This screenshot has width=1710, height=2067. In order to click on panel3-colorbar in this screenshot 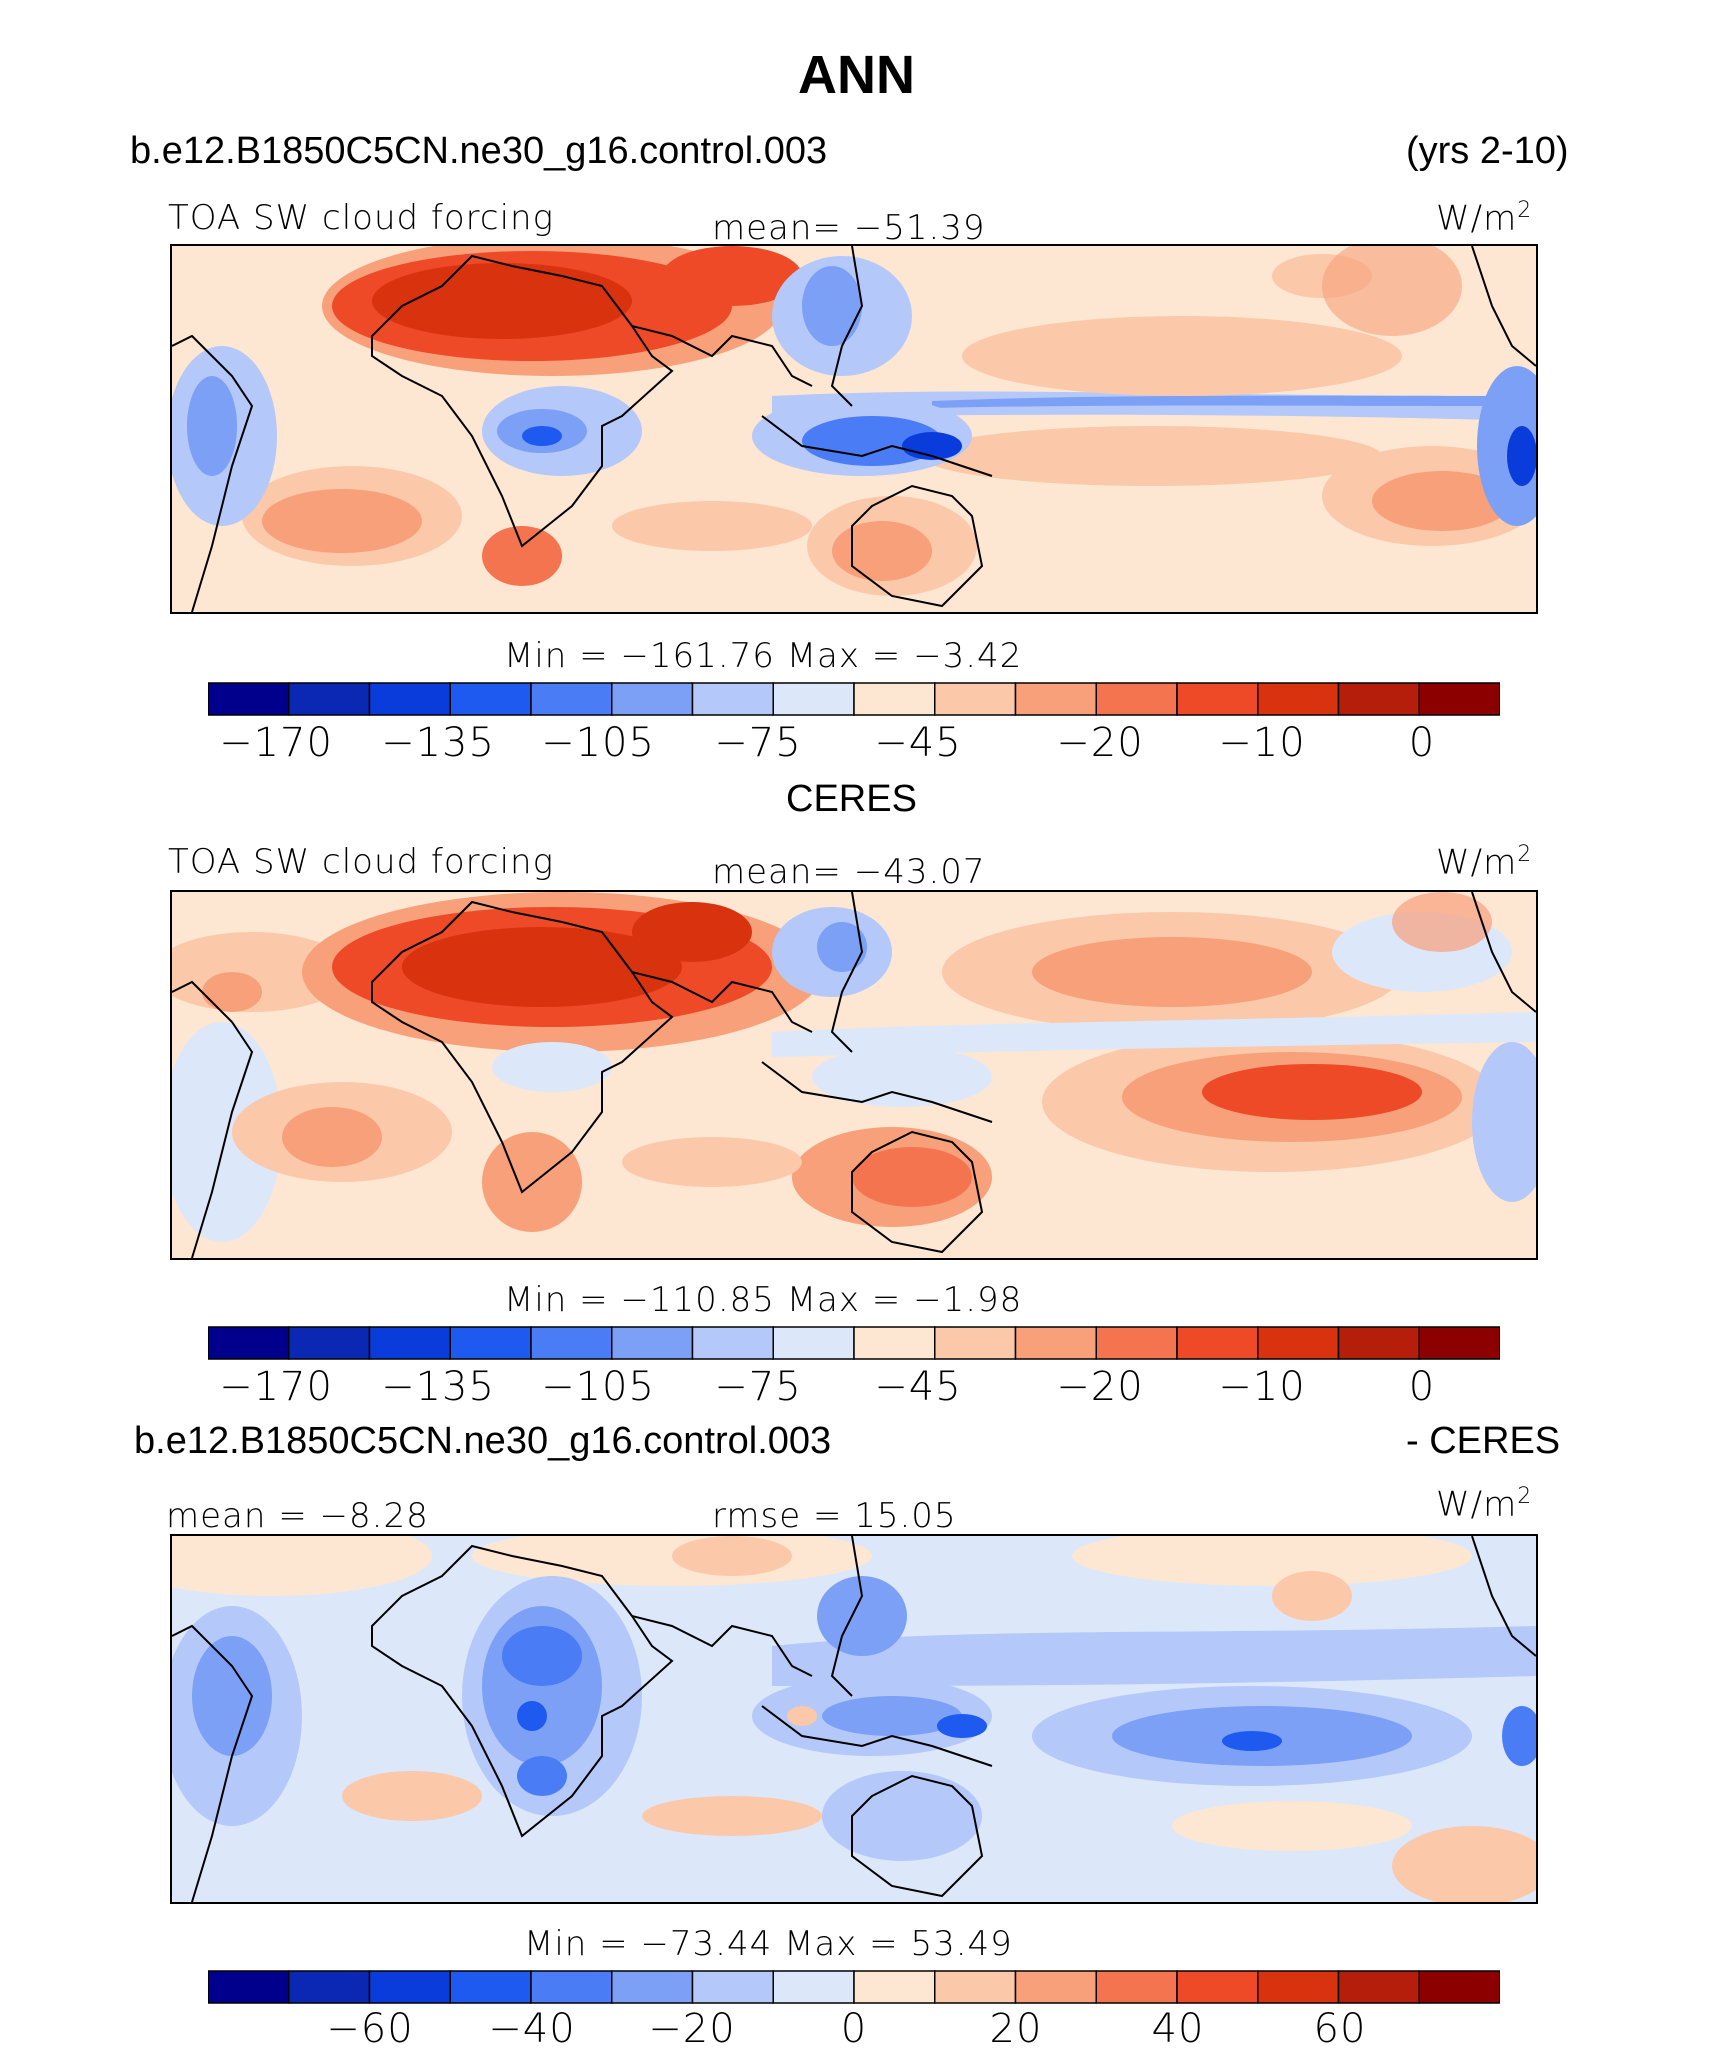, I will do `click(854, 1987)`.